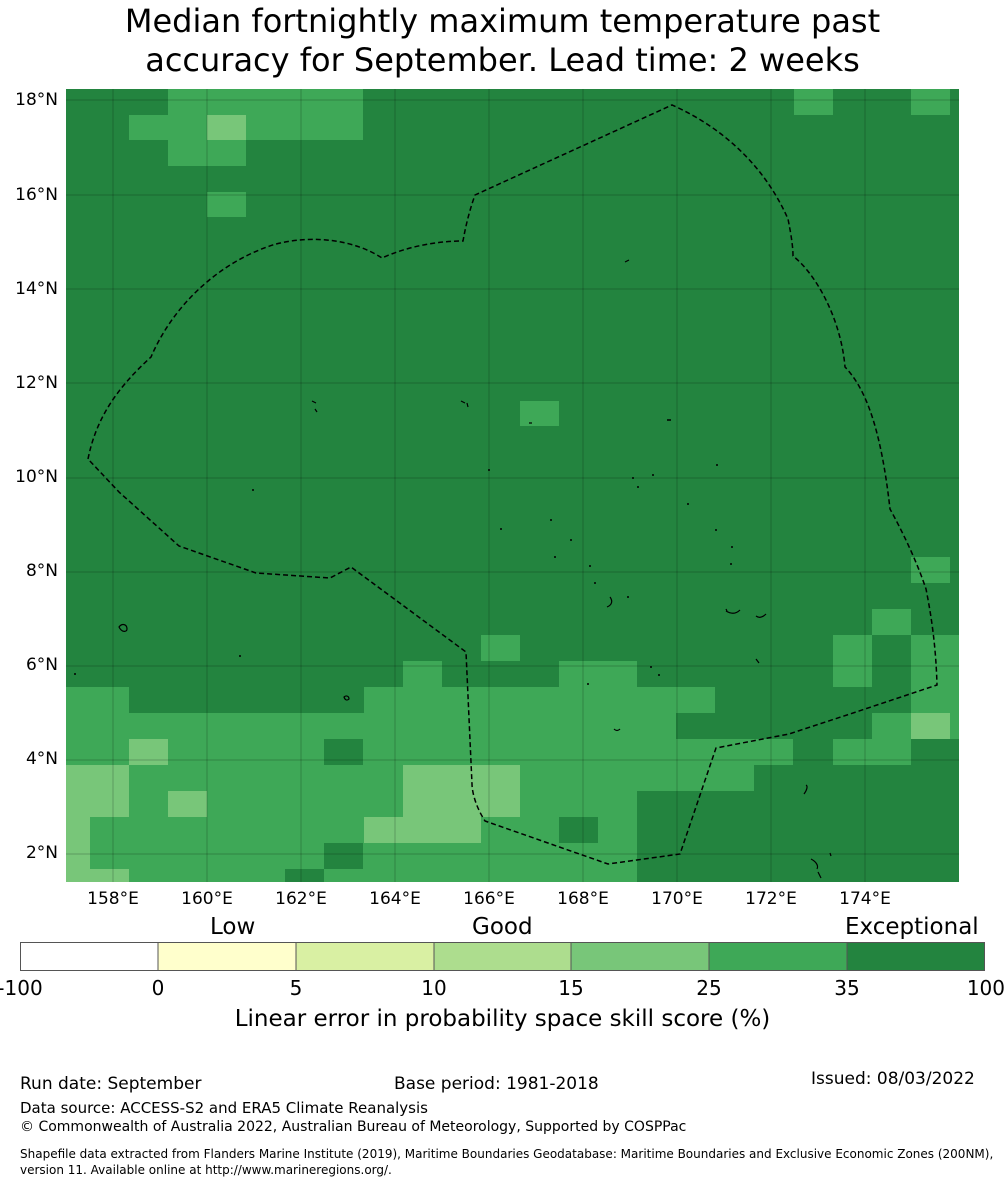 This screenshot has height=1185, width=1005. I want to click on atoll-dots, so click(403, 552).